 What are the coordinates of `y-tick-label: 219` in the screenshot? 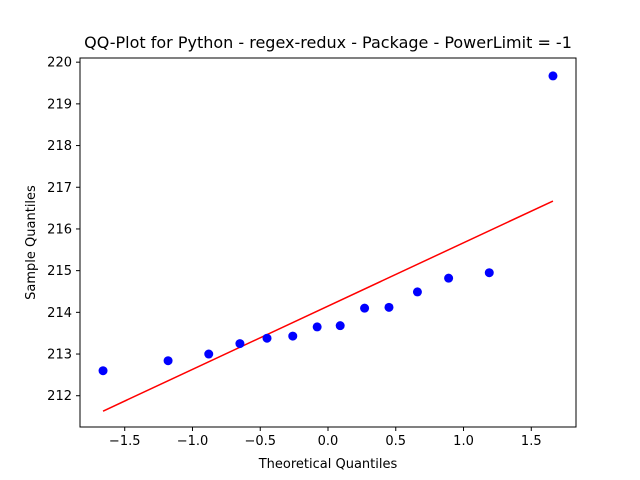 It's located at (59, 104).